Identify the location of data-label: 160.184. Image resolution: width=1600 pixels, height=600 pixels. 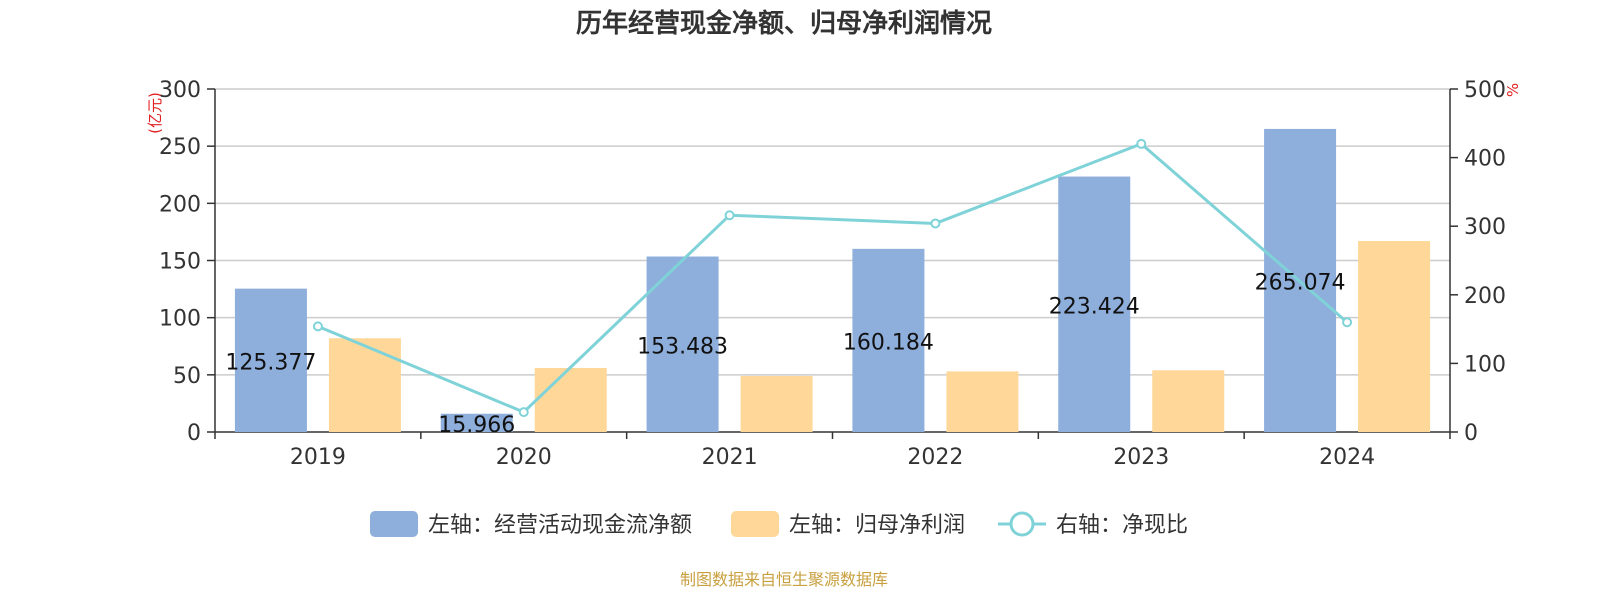
(888, 342).